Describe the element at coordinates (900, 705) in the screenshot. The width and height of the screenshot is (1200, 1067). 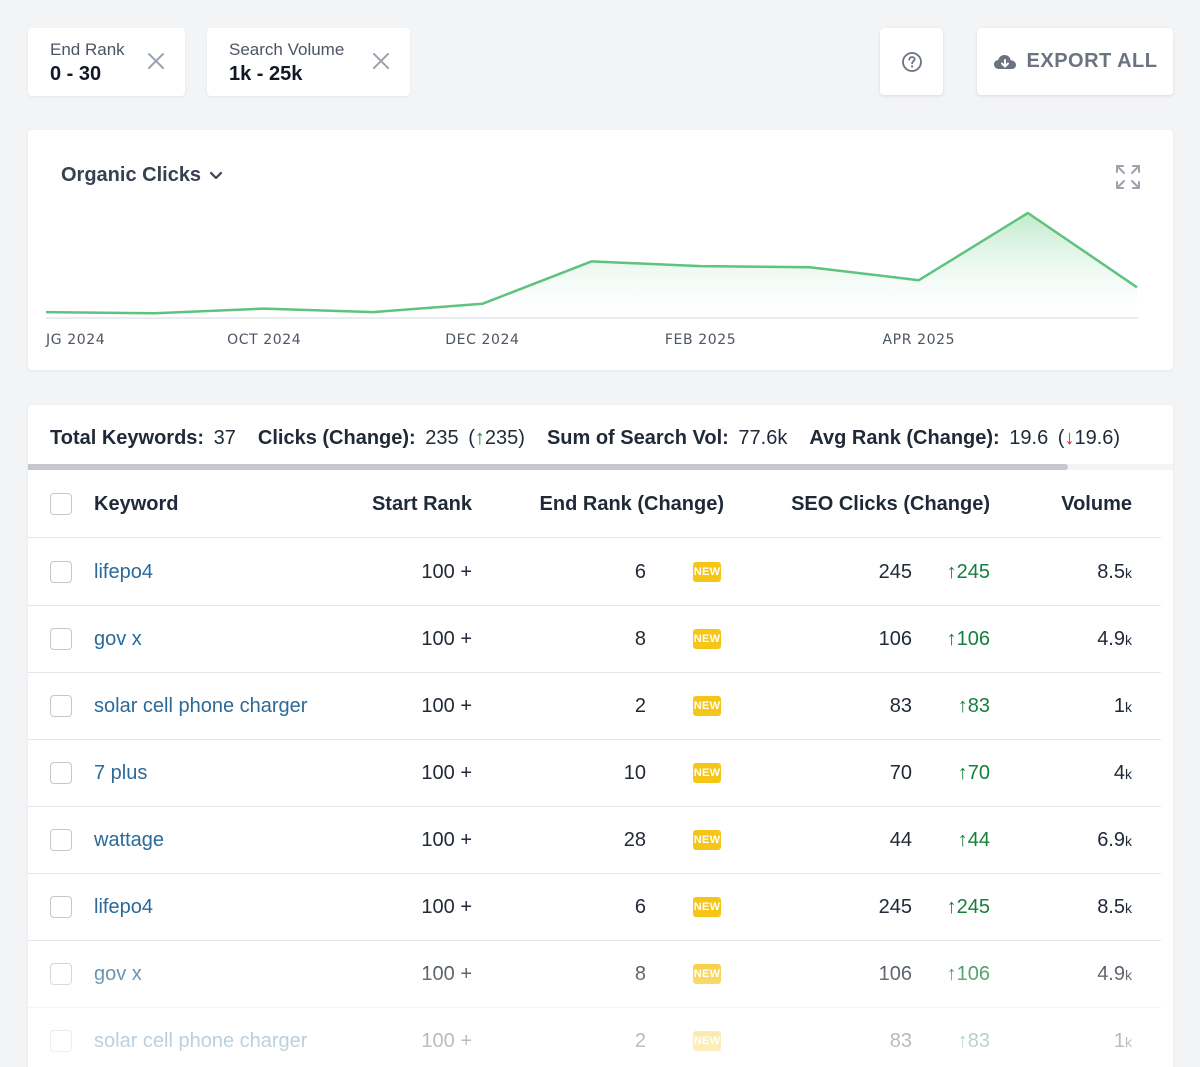
I see `seo-clicks-value: 83` at that location.